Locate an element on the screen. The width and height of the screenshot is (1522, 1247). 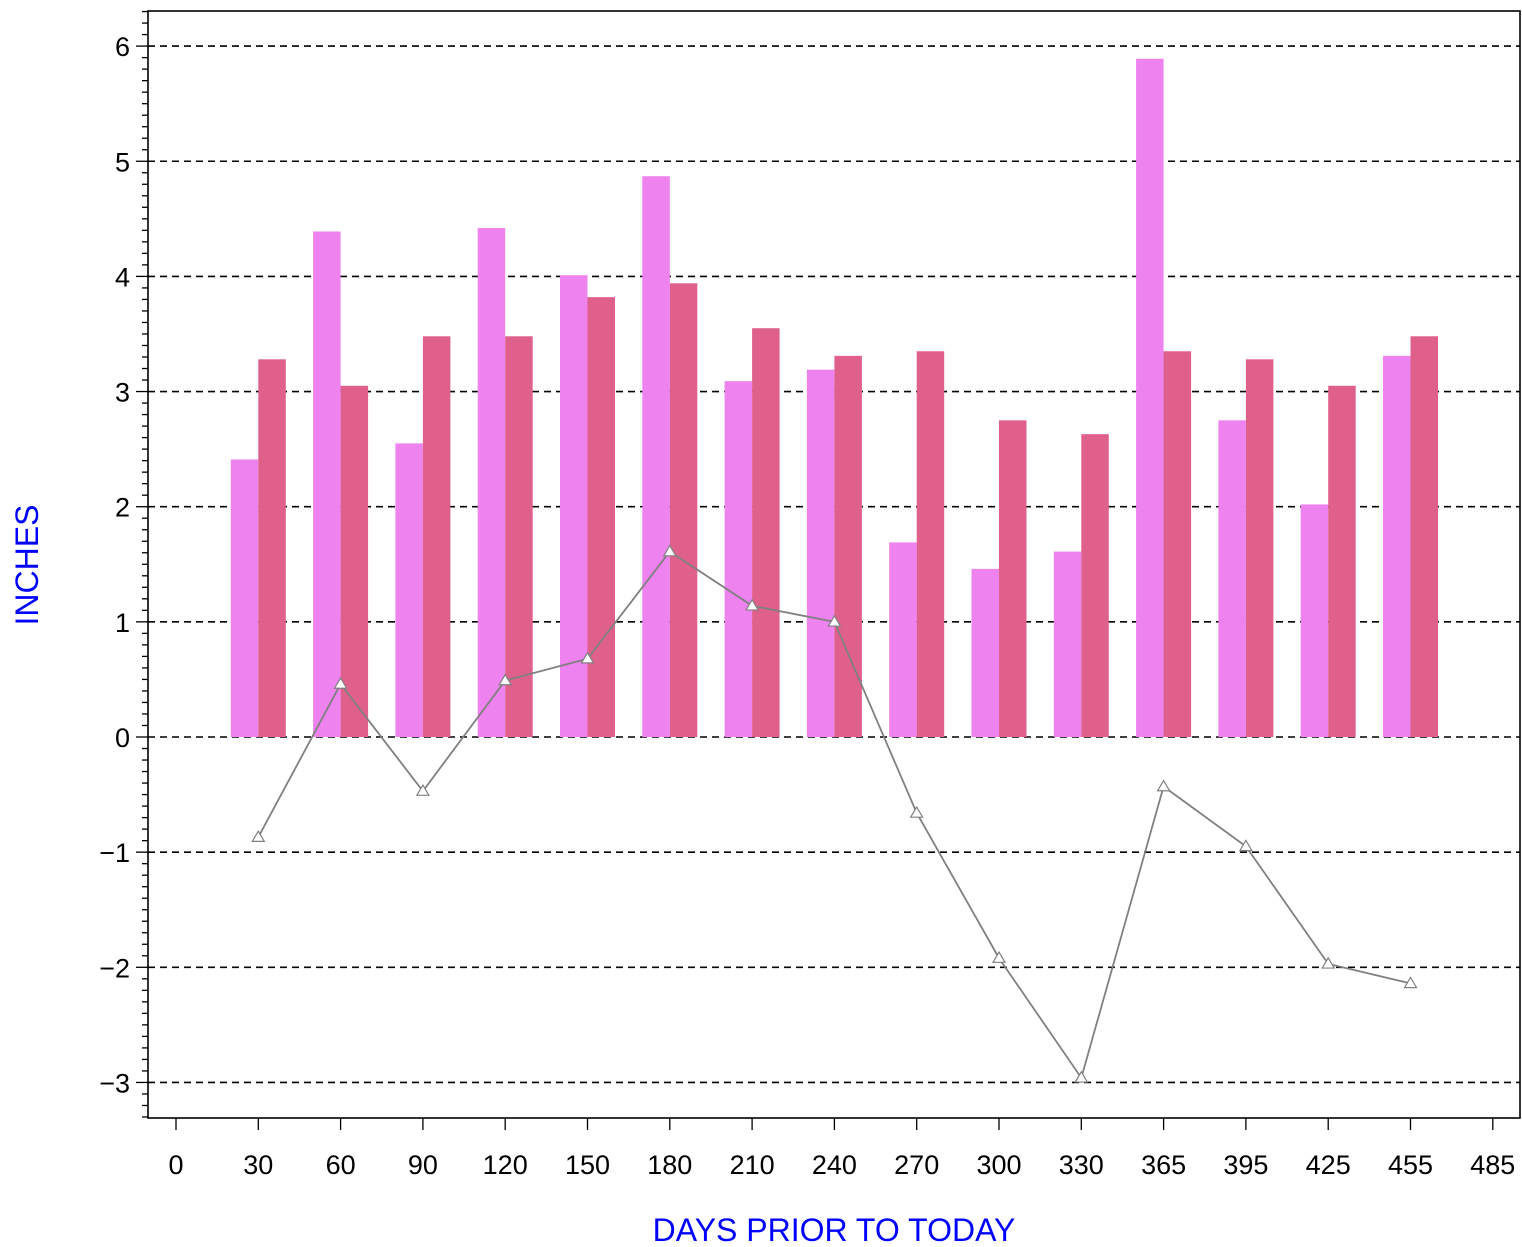
y-tick-label: −2 is located at coordinates (114, 968).